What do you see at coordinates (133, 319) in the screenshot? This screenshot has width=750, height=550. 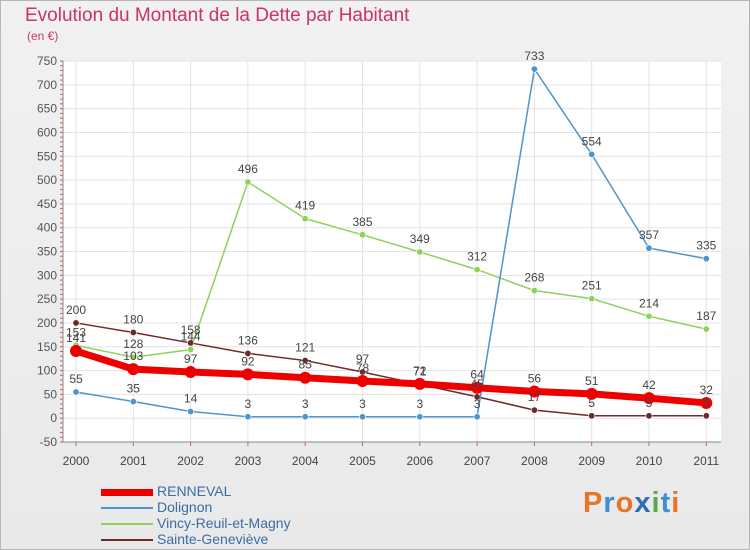 I see `data-label-sainte-genevi-ve: 180` at bounding box center [133, 319].